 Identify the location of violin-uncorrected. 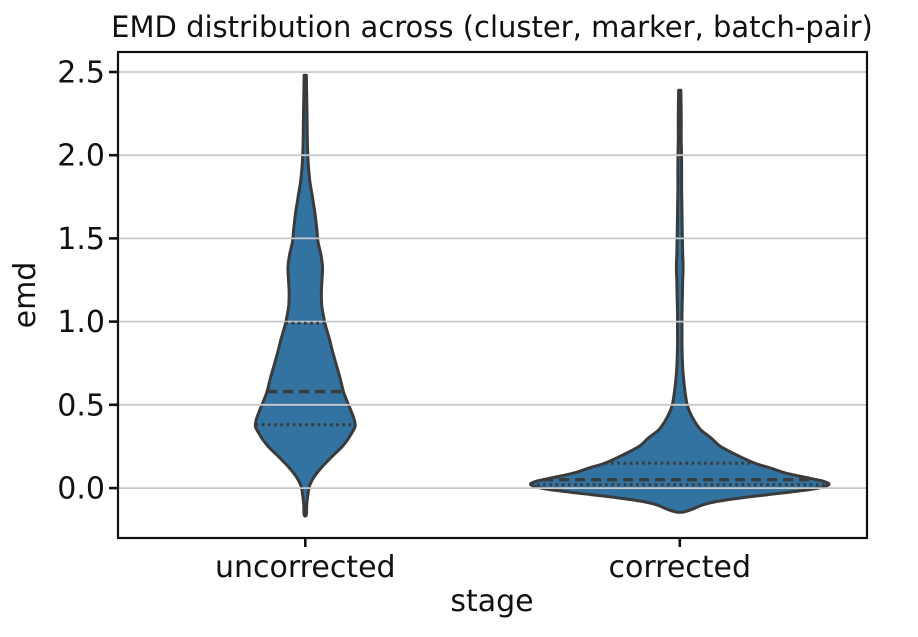
(305, 295).